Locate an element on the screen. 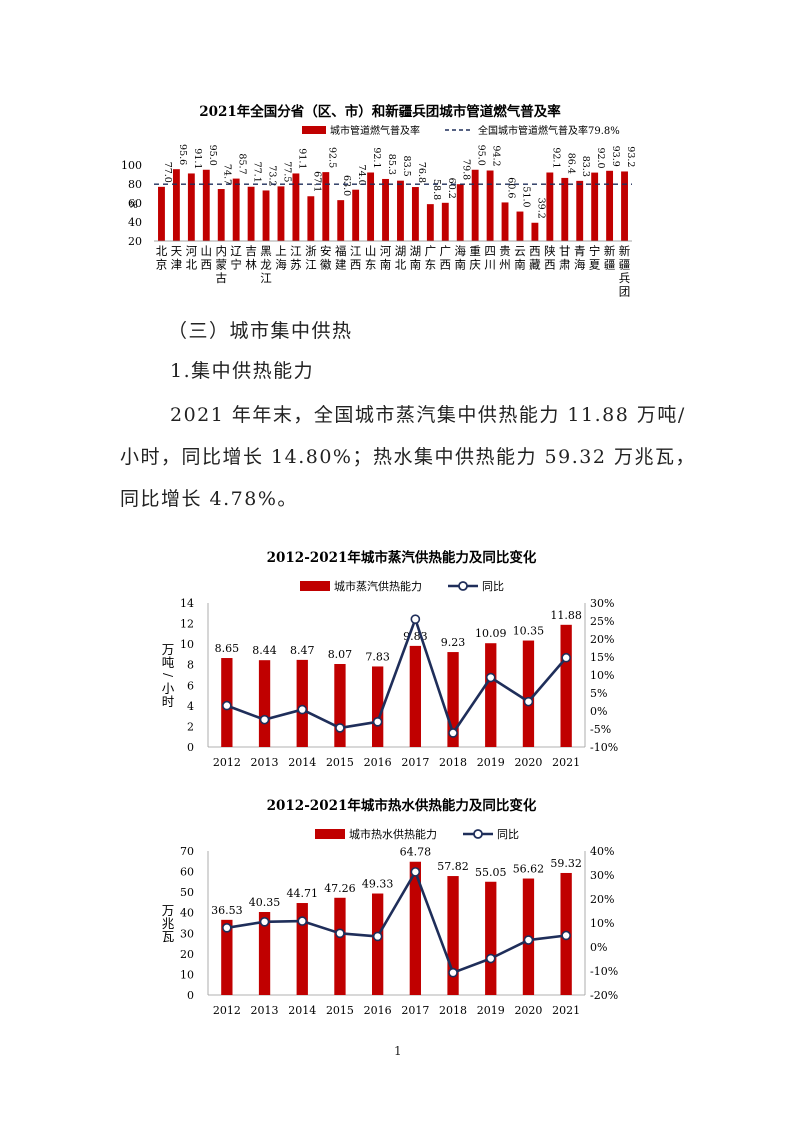 The image size is (794, 1123). bar-value-label: 92.0 is located at coordinates (600, 157).